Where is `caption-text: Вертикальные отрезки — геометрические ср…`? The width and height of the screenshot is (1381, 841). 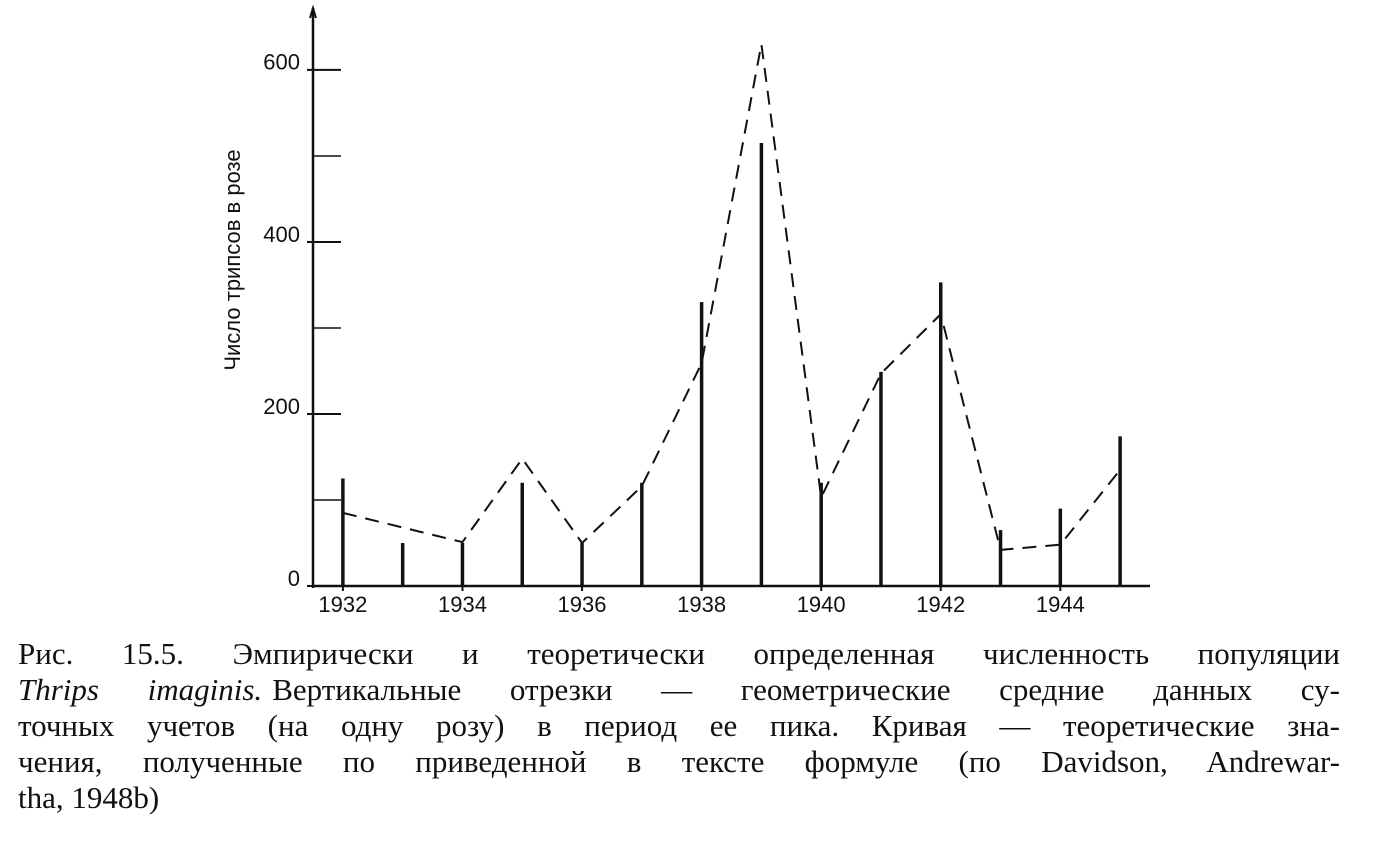
caption-text: Вертикальные отрезки — геометрические ср… is located at coordinates (806, 689).